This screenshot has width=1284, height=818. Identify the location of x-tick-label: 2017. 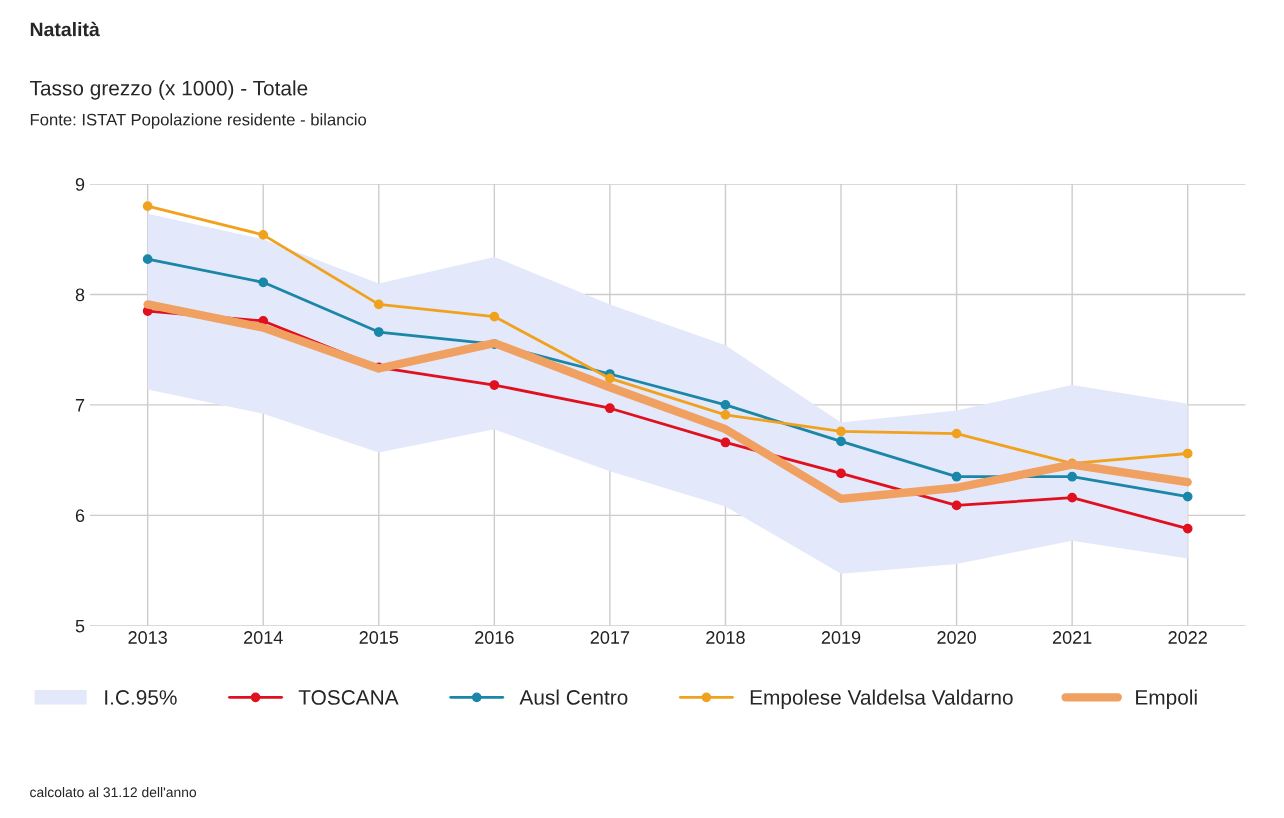
(610, 637).